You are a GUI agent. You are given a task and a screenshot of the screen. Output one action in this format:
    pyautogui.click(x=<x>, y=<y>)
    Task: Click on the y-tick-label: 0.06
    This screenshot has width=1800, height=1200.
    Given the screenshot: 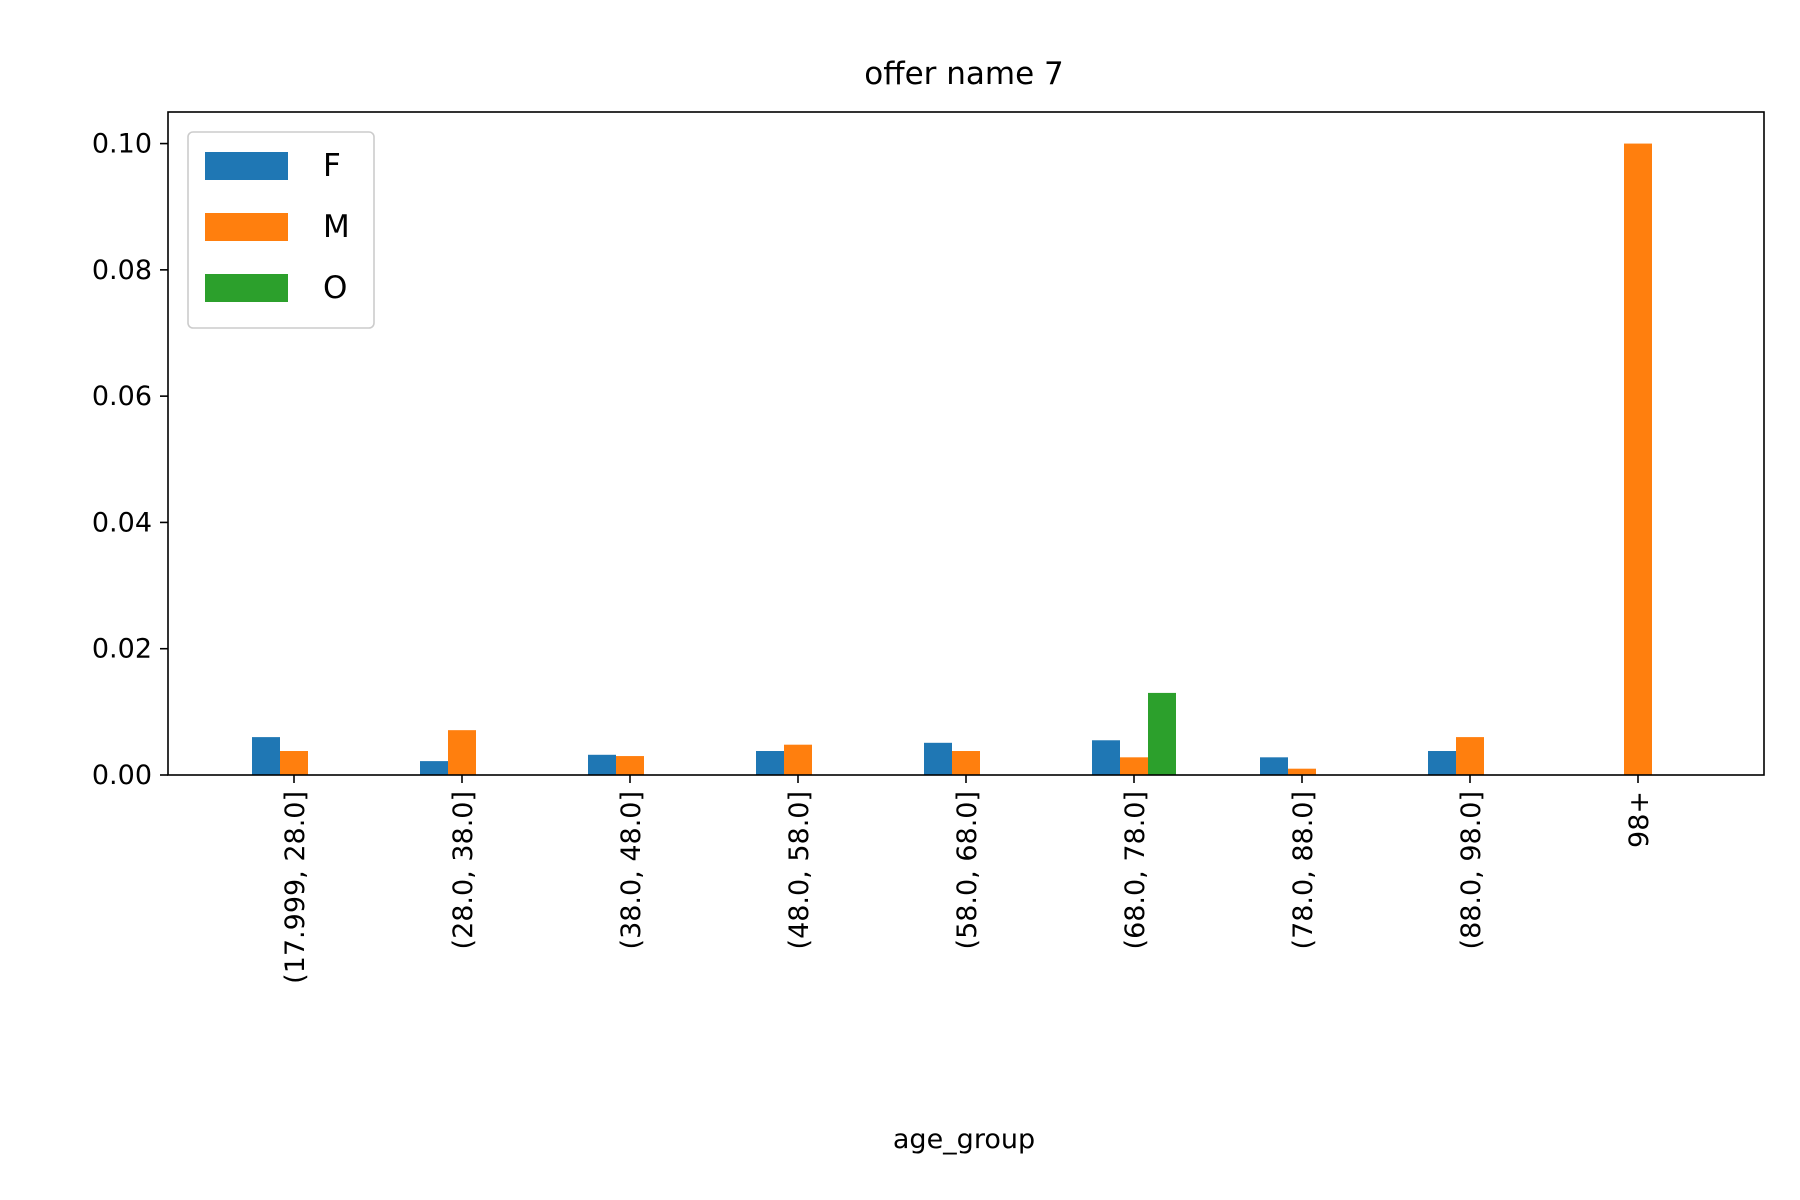 What is the action you would take?
    pyautogui.click(x=122, y=396)
    